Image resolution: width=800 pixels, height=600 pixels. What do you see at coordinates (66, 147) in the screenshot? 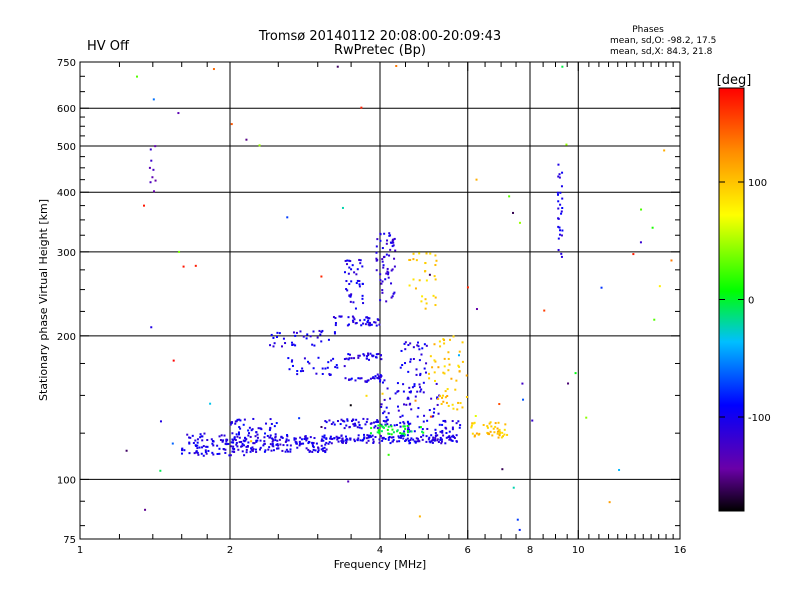
I see `y-tick-label: 500` at bounding box center [66, 147].